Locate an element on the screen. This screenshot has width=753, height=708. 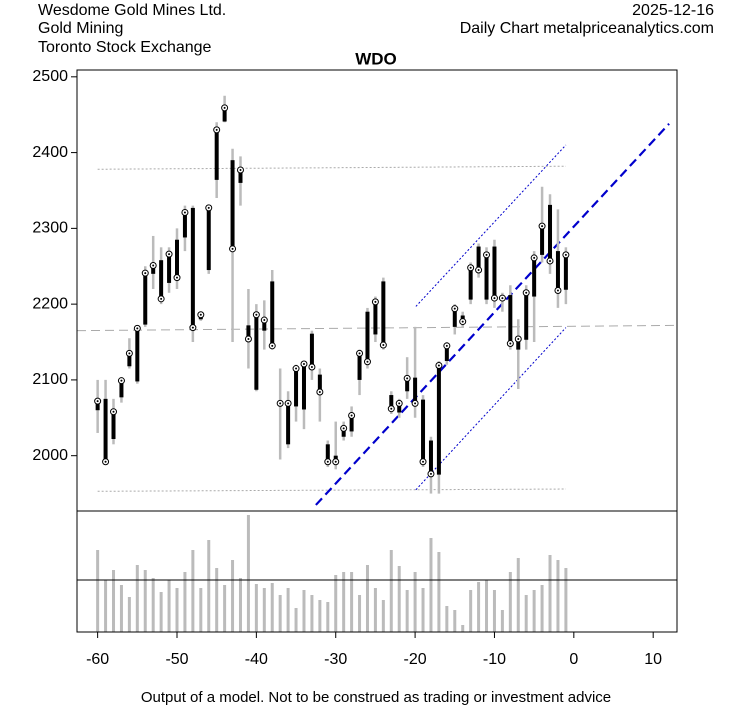
header-left: Toronto Stock Exchange is located at coordinates (125, 47).